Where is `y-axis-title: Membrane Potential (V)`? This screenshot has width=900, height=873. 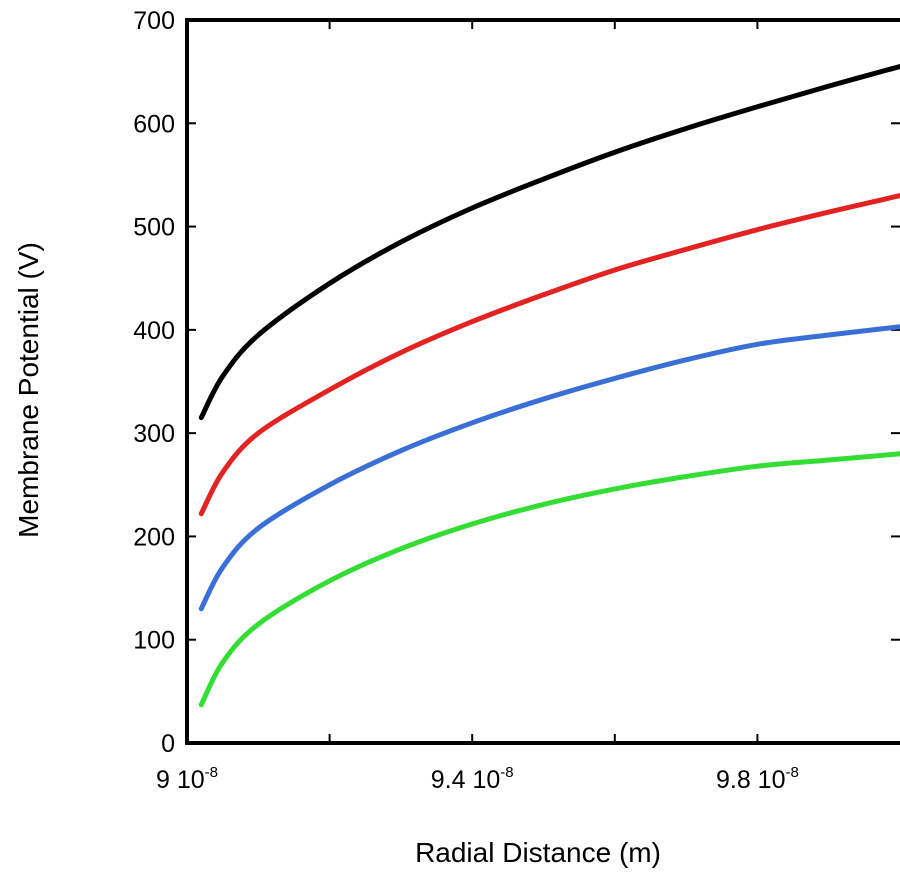 y-axis-title: Membrane Potential (V) is located at coordinates (28, 390).